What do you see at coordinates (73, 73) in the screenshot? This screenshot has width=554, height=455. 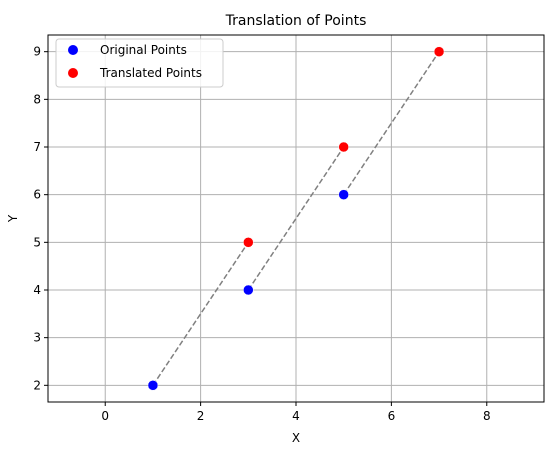 I see `legend-marker-translated` at bounding box center [73, 73].